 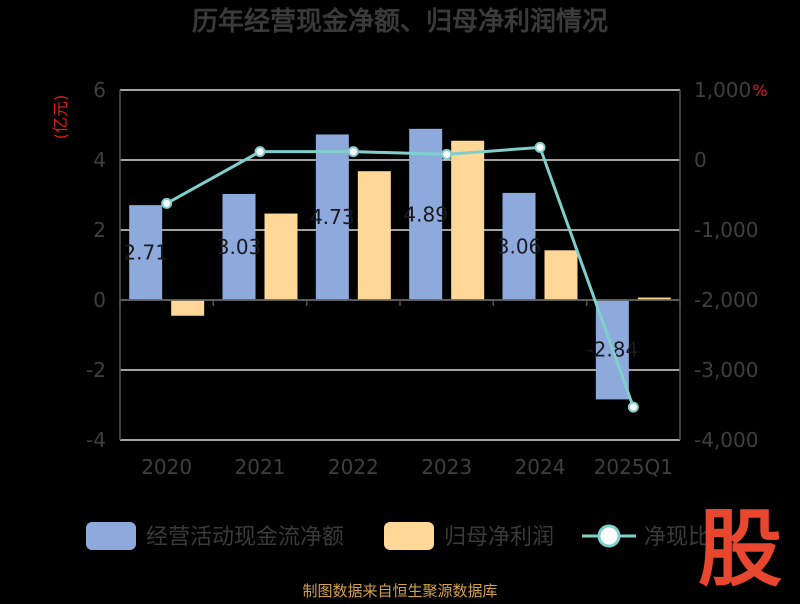 What do you see at coordinates (96, 370) in the screenshot?
I see `left-tick-label: -2` at bounding box center [96, 370].